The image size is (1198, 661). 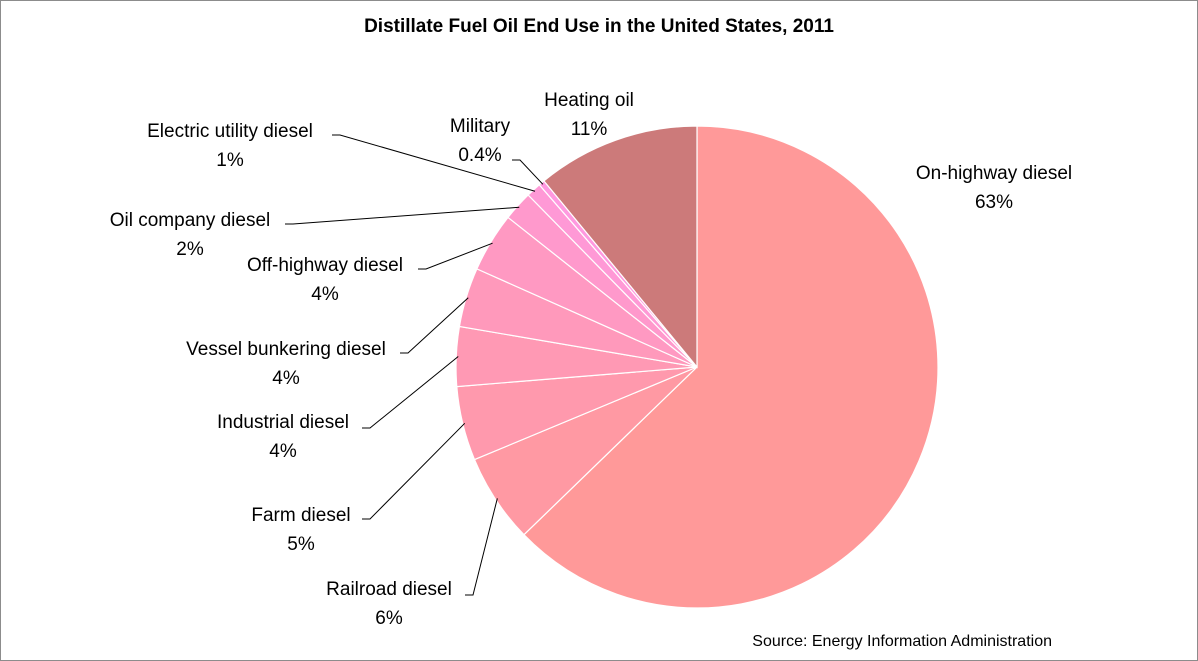 I want to click on slice-category-label: On-highway diesel, so click(x=994, y=173).